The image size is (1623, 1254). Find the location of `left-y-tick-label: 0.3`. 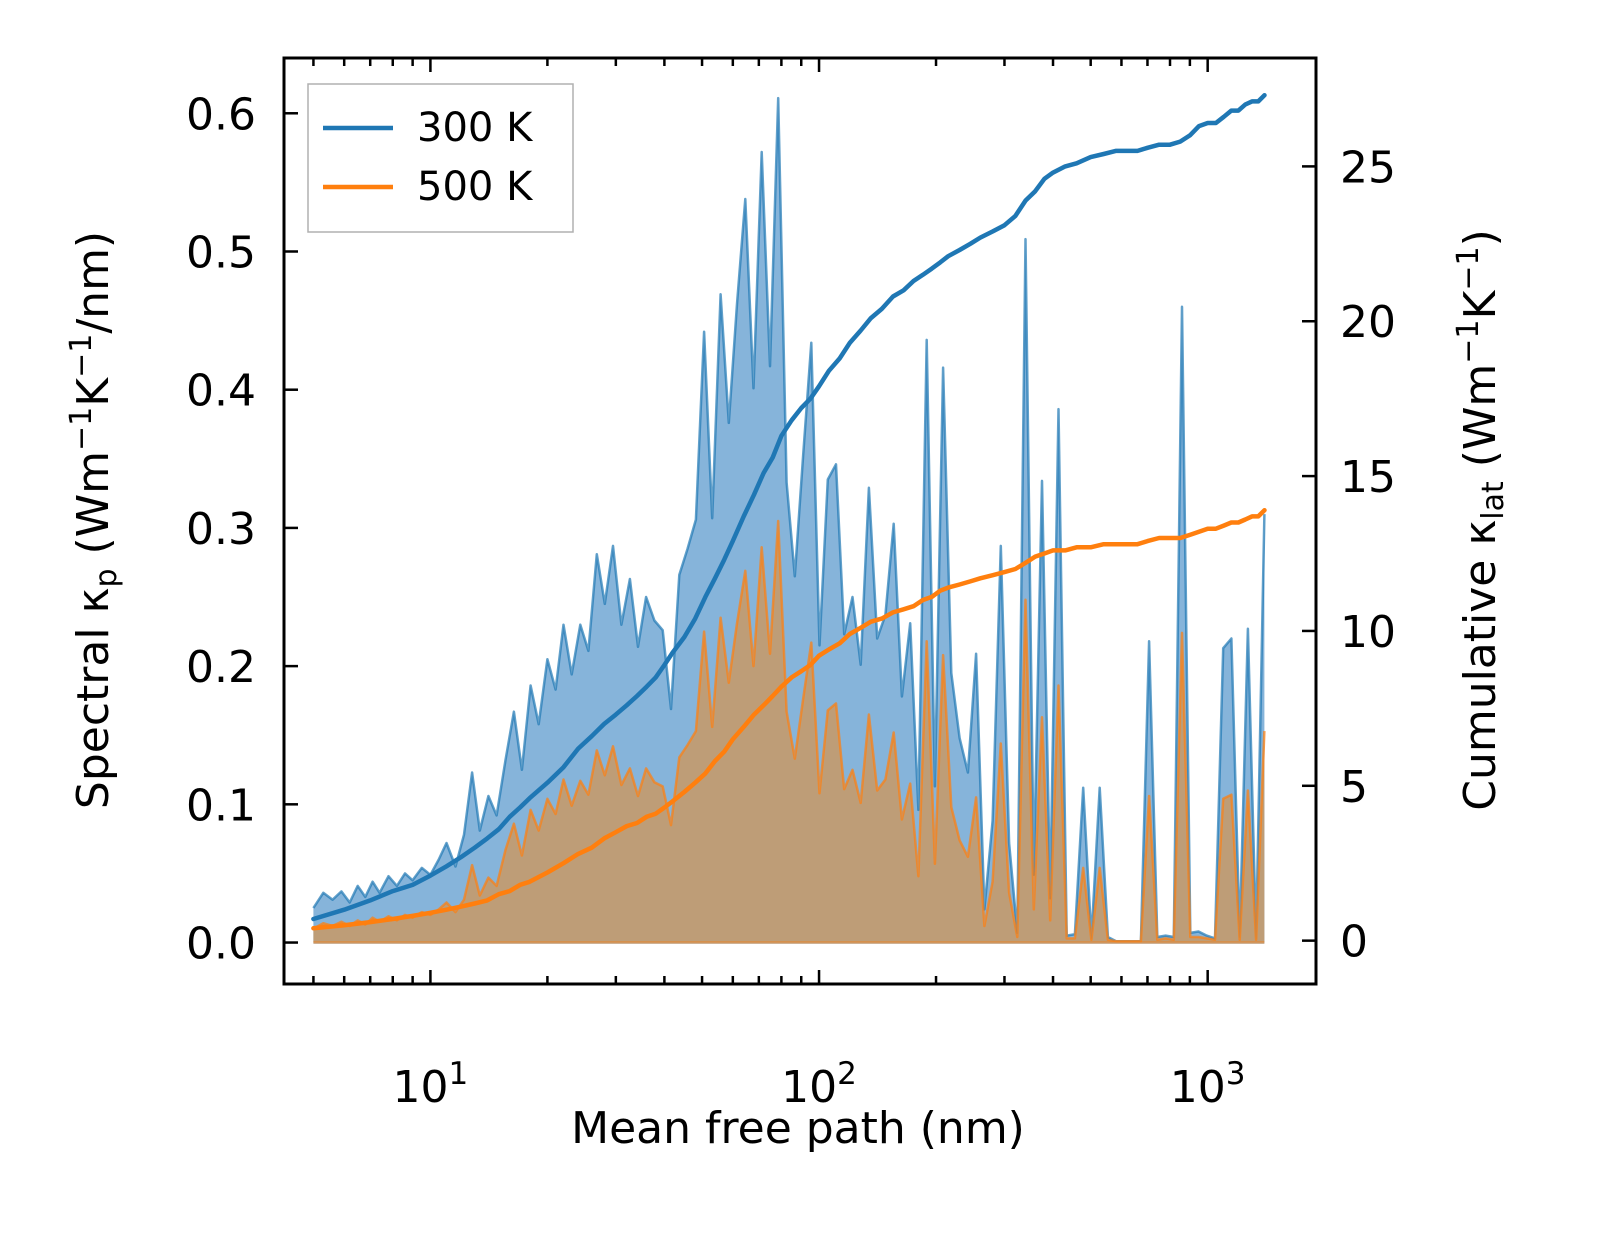

left-y-tick-label: 0.3 is located at coordinates (221, 529).